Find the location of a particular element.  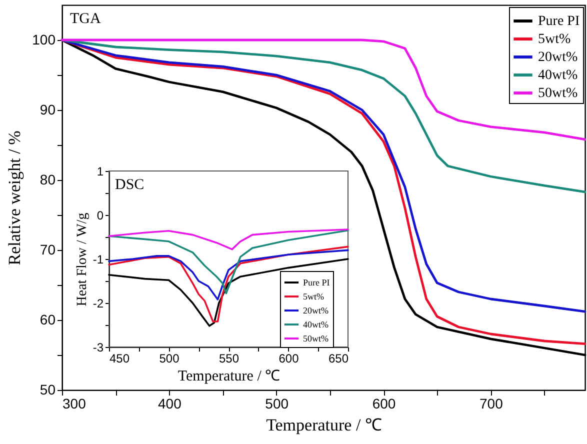

y-tick-label: 1 is located at coordinates (100, 171).